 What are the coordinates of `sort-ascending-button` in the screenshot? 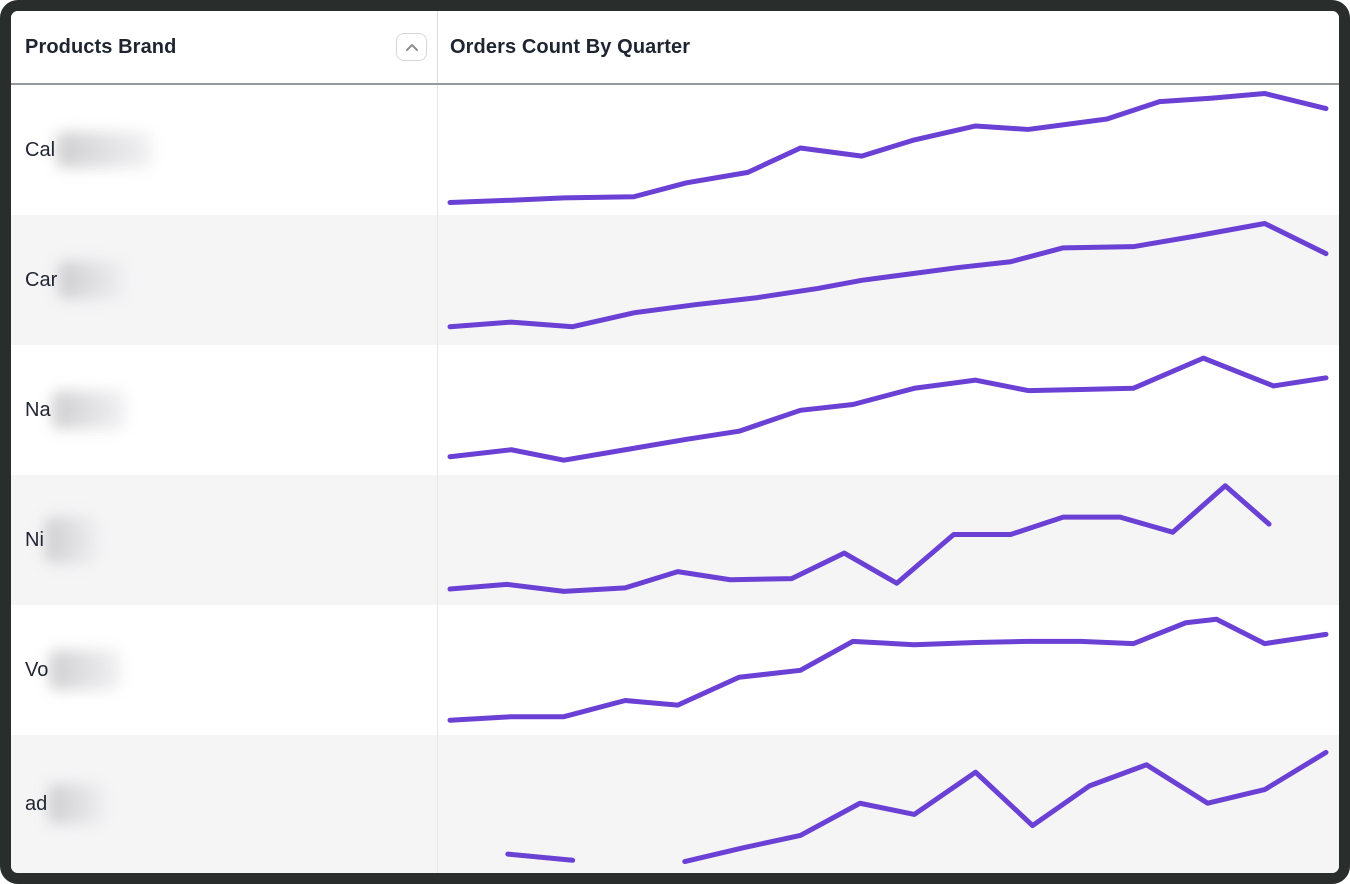 It's located at (411, 47).